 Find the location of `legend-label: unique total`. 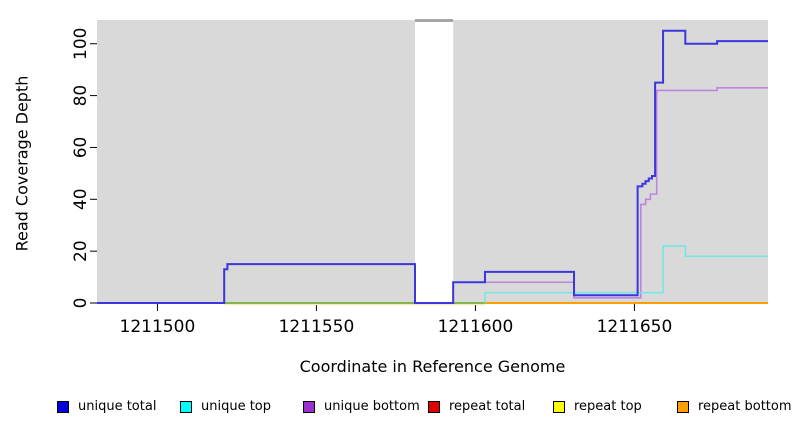

legend-label: unique total is located at coordinates (117, 406).